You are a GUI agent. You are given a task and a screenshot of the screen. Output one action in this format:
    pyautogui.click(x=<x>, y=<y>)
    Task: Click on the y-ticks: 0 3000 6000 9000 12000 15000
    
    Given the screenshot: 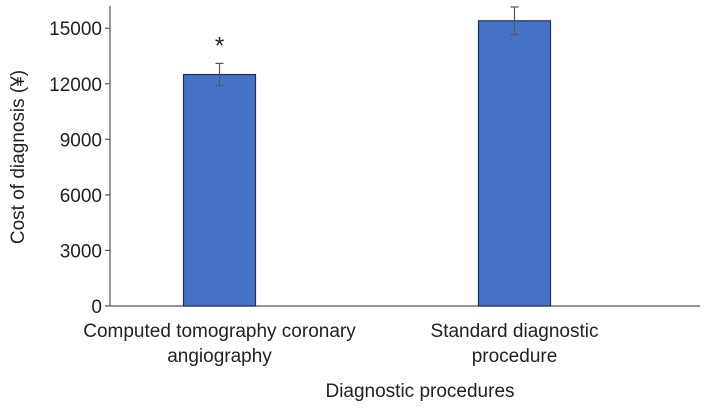 What is the action you would take?
    pyautogui.click(x=79, y=168)
    